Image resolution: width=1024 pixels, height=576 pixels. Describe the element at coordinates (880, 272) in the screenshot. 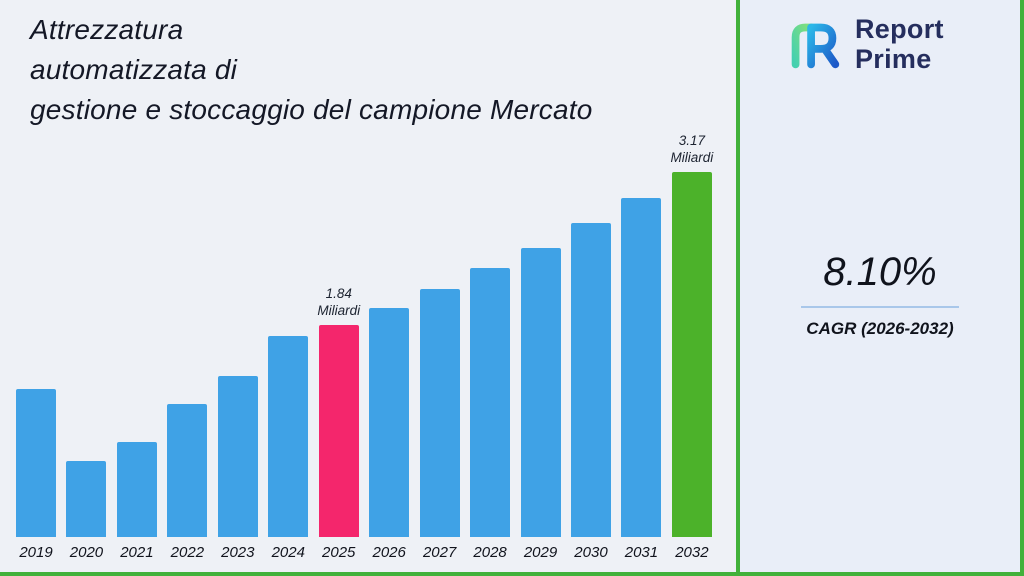

I see `cagr-value: 8.10%` at that location.